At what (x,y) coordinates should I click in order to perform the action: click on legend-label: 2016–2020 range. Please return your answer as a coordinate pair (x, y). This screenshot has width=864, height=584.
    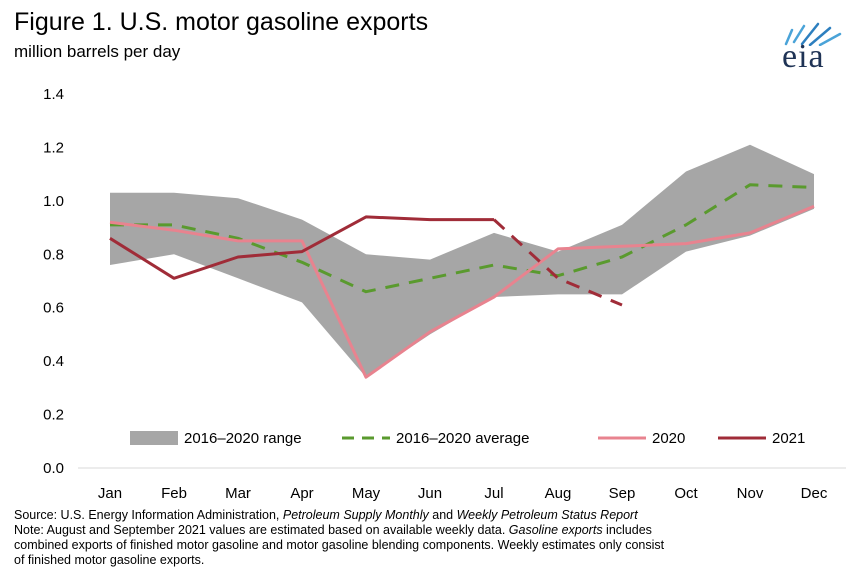
    Looking at the image, I should click on (243, 438).